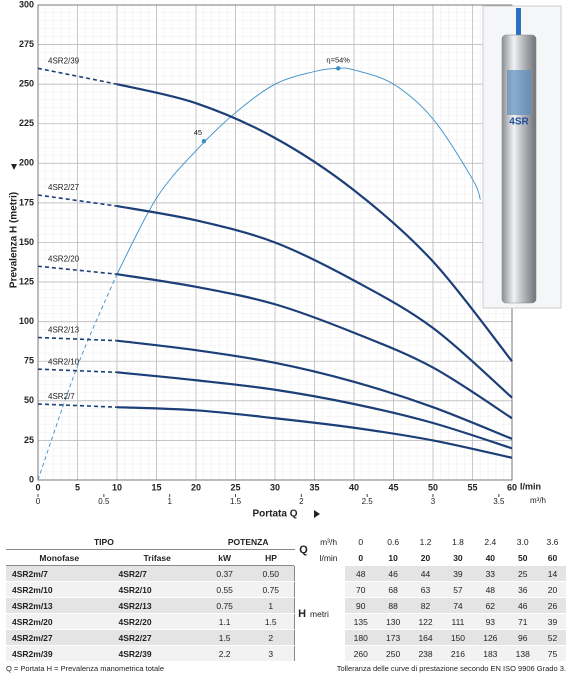 This screenshot has height=680, width=570. I want to click on head-cell: 44, so click(425, 573).